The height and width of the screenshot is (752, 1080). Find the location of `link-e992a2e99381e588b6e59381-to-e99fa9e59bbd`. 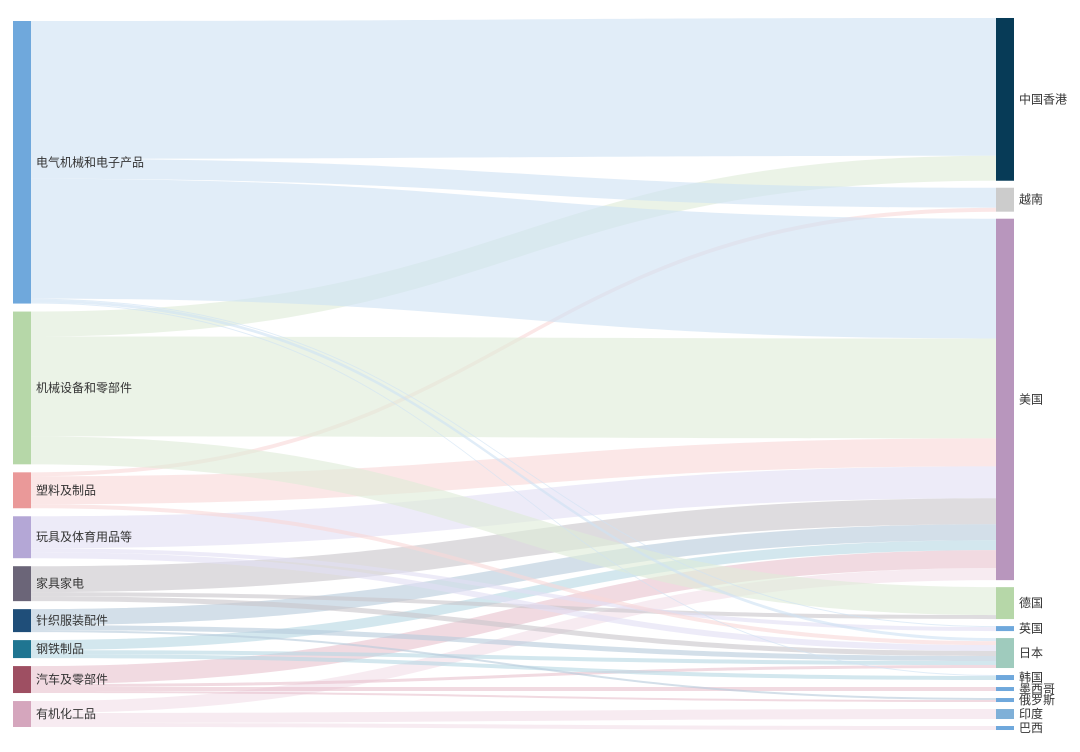

link-e992a2e99381e588b6e59381-to-e99fa9e59bbd is located at coordinates (513, 667).